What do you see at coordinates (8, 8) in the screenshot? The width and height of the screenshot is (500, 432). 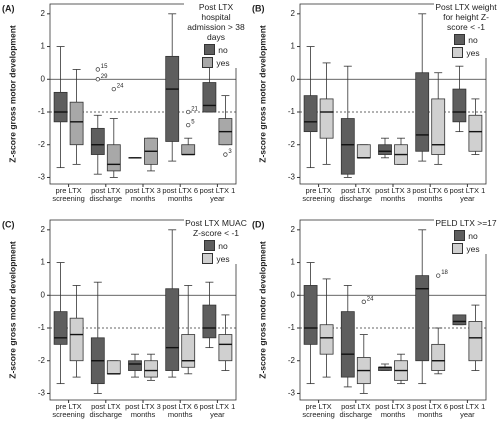 I see `panel-label: (A)` at bounding box center [8, 8].